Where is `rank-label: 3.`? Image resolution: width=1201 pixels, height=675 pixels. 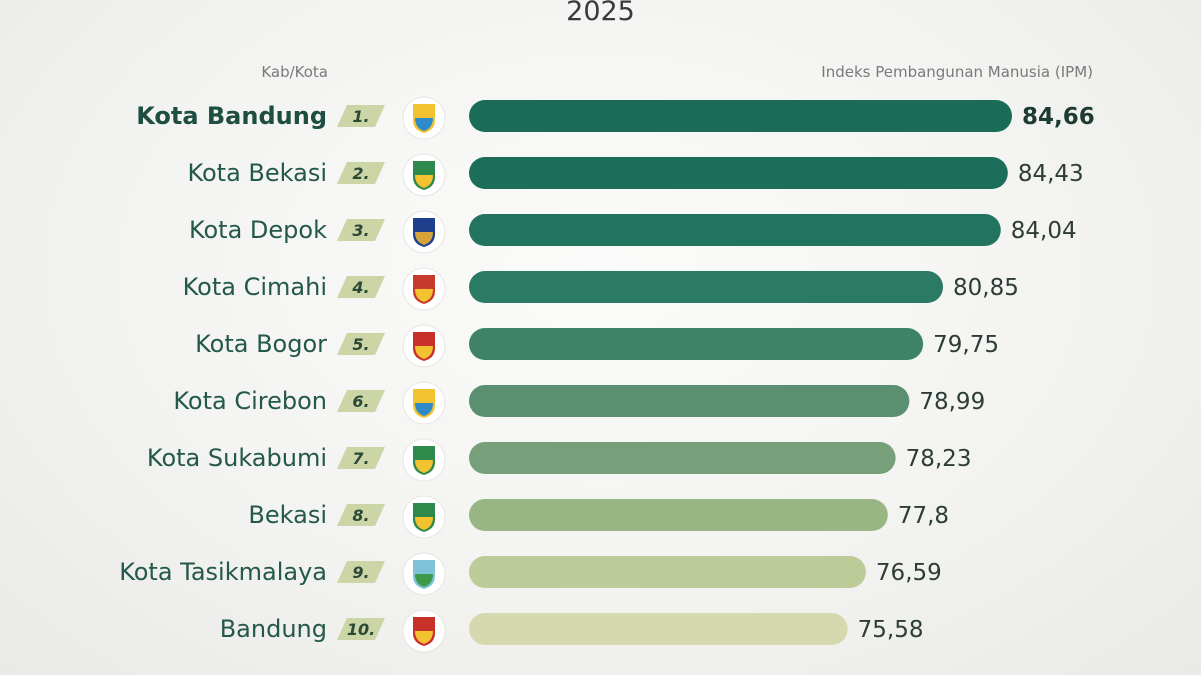
rank-label: 3. is located at coordinates (360, 230).